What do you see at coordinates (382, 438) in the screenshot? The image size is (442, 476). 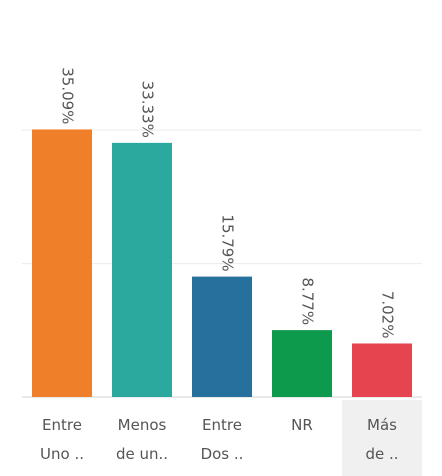 I see `selected-category-highlight` at bounding box center [382, 438].